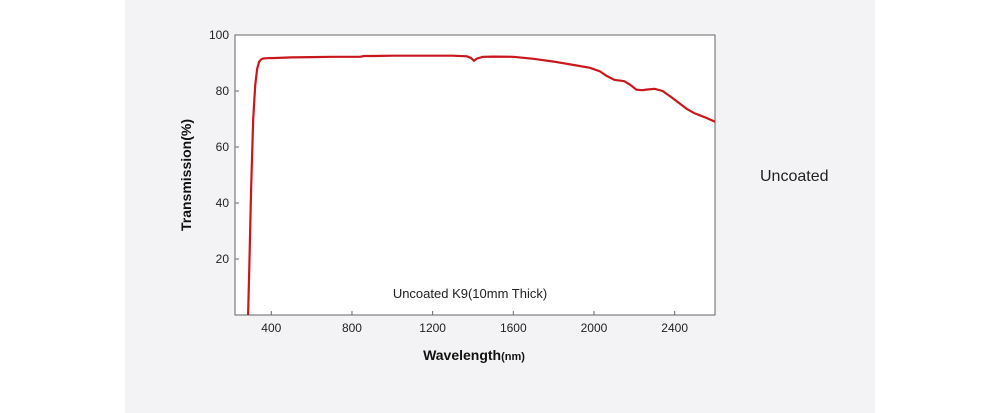 This screenshot has height=413, width=1000. What do you see at coordinates (474, 323) in the screenshot?
I see `x-axis-ticks: 400 800 1200 1600 2000 2400` at bounding box center [474, 323].